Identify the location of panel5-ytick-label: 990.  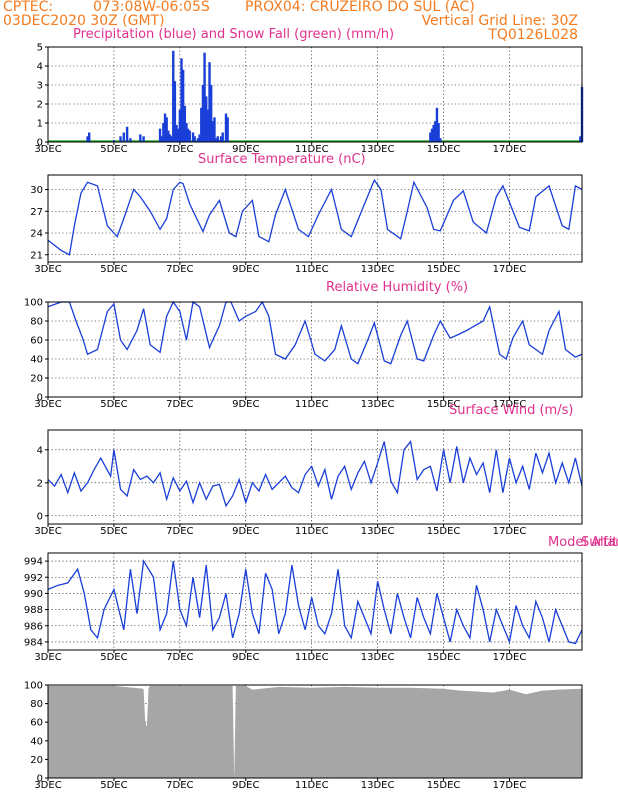
(33, 594).